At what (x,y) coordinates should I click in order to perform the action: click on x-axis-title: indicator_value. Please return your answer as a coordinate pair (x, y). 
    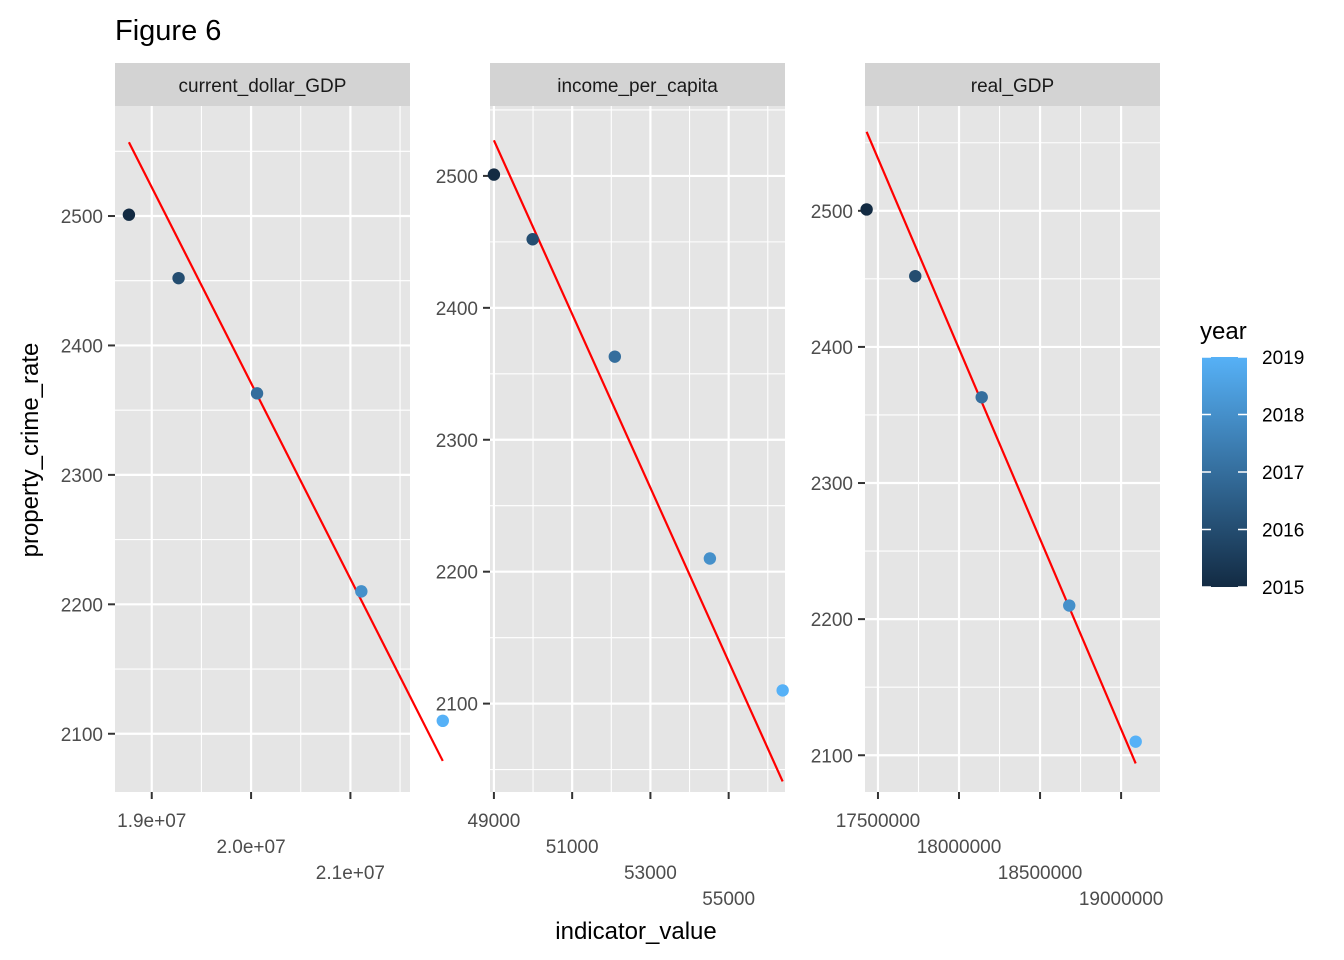
    Looking at the image, I should click on (635, 931).